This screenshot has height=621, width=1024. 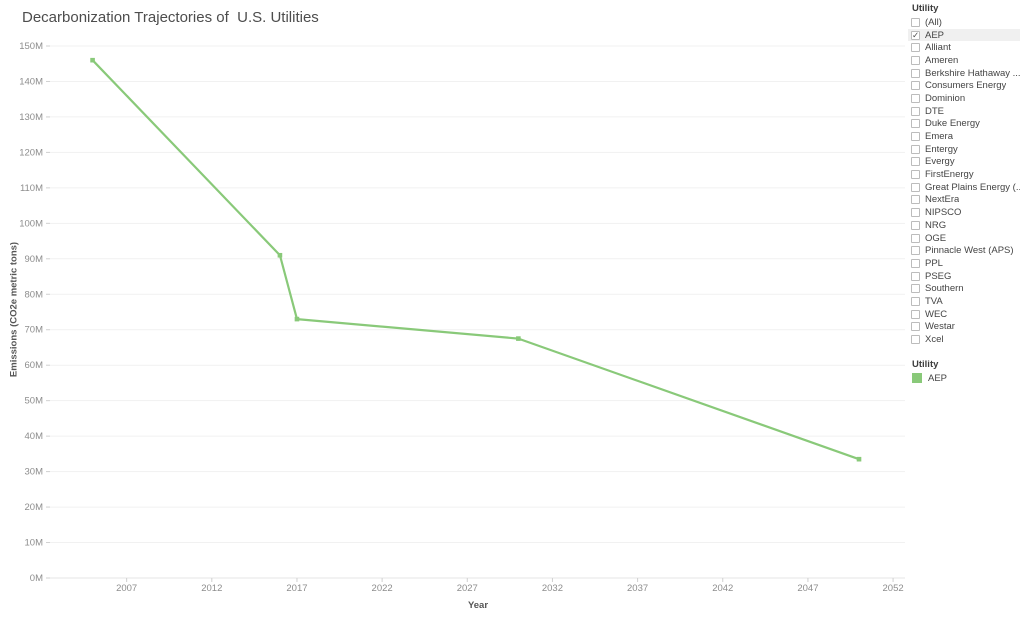 What do you see at coordinates (925, 8) in the screenshot?
I see `filter-title: Utility` at bounding box center [925, 8].